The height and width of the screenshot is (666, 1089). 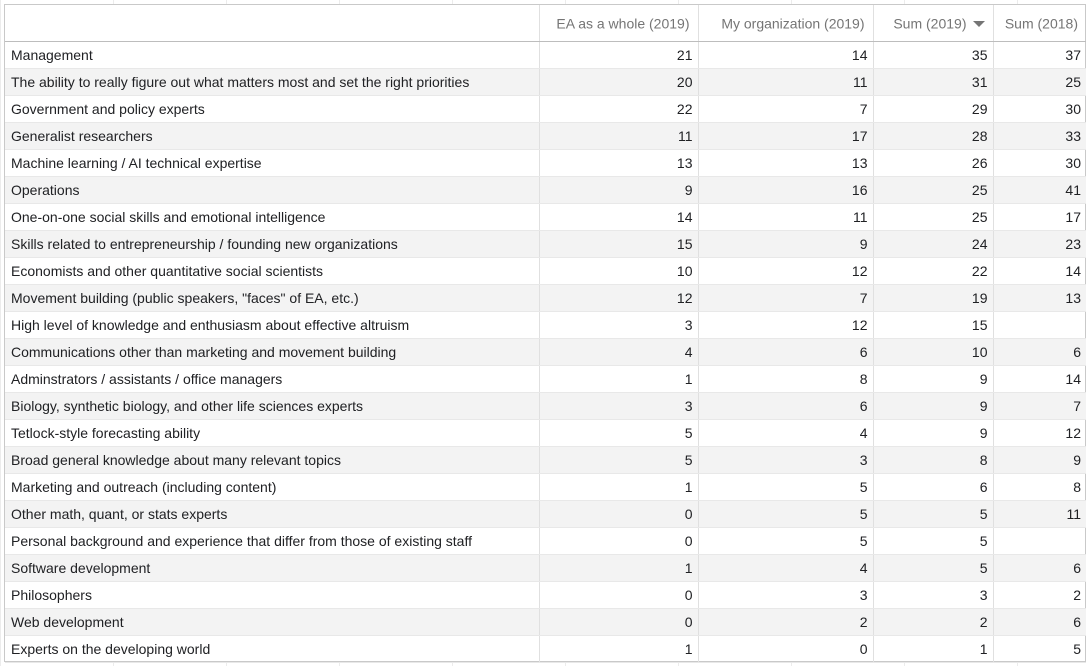 What do you see at coordinates (272, 190) in the screenshot?
I see `skill-cell: Operations` at bounding box center [272, 190].